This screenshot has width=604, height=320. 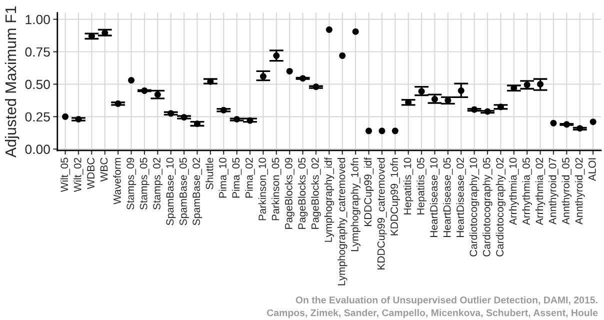 I want to click on y-tick-label: 0.00, so click(x=37, y=149).